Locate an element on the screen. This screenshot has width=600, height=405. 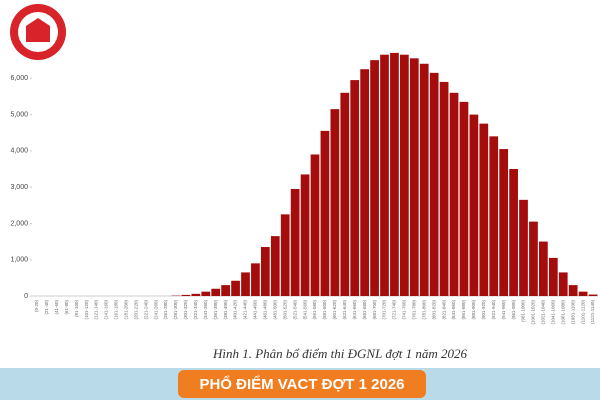
x-tick-label: (541-560) is located at coordinates (304, 310).